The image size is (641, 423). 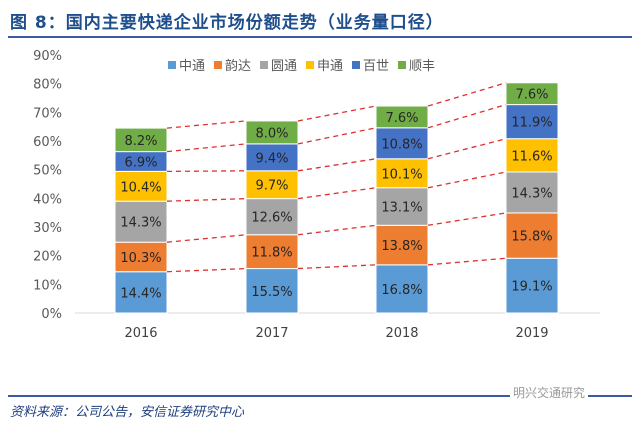 What do you see at coordinates (47, 142) in the screenshot?
I see `y-tick-label: 60%` at bounding box center [47, 142].